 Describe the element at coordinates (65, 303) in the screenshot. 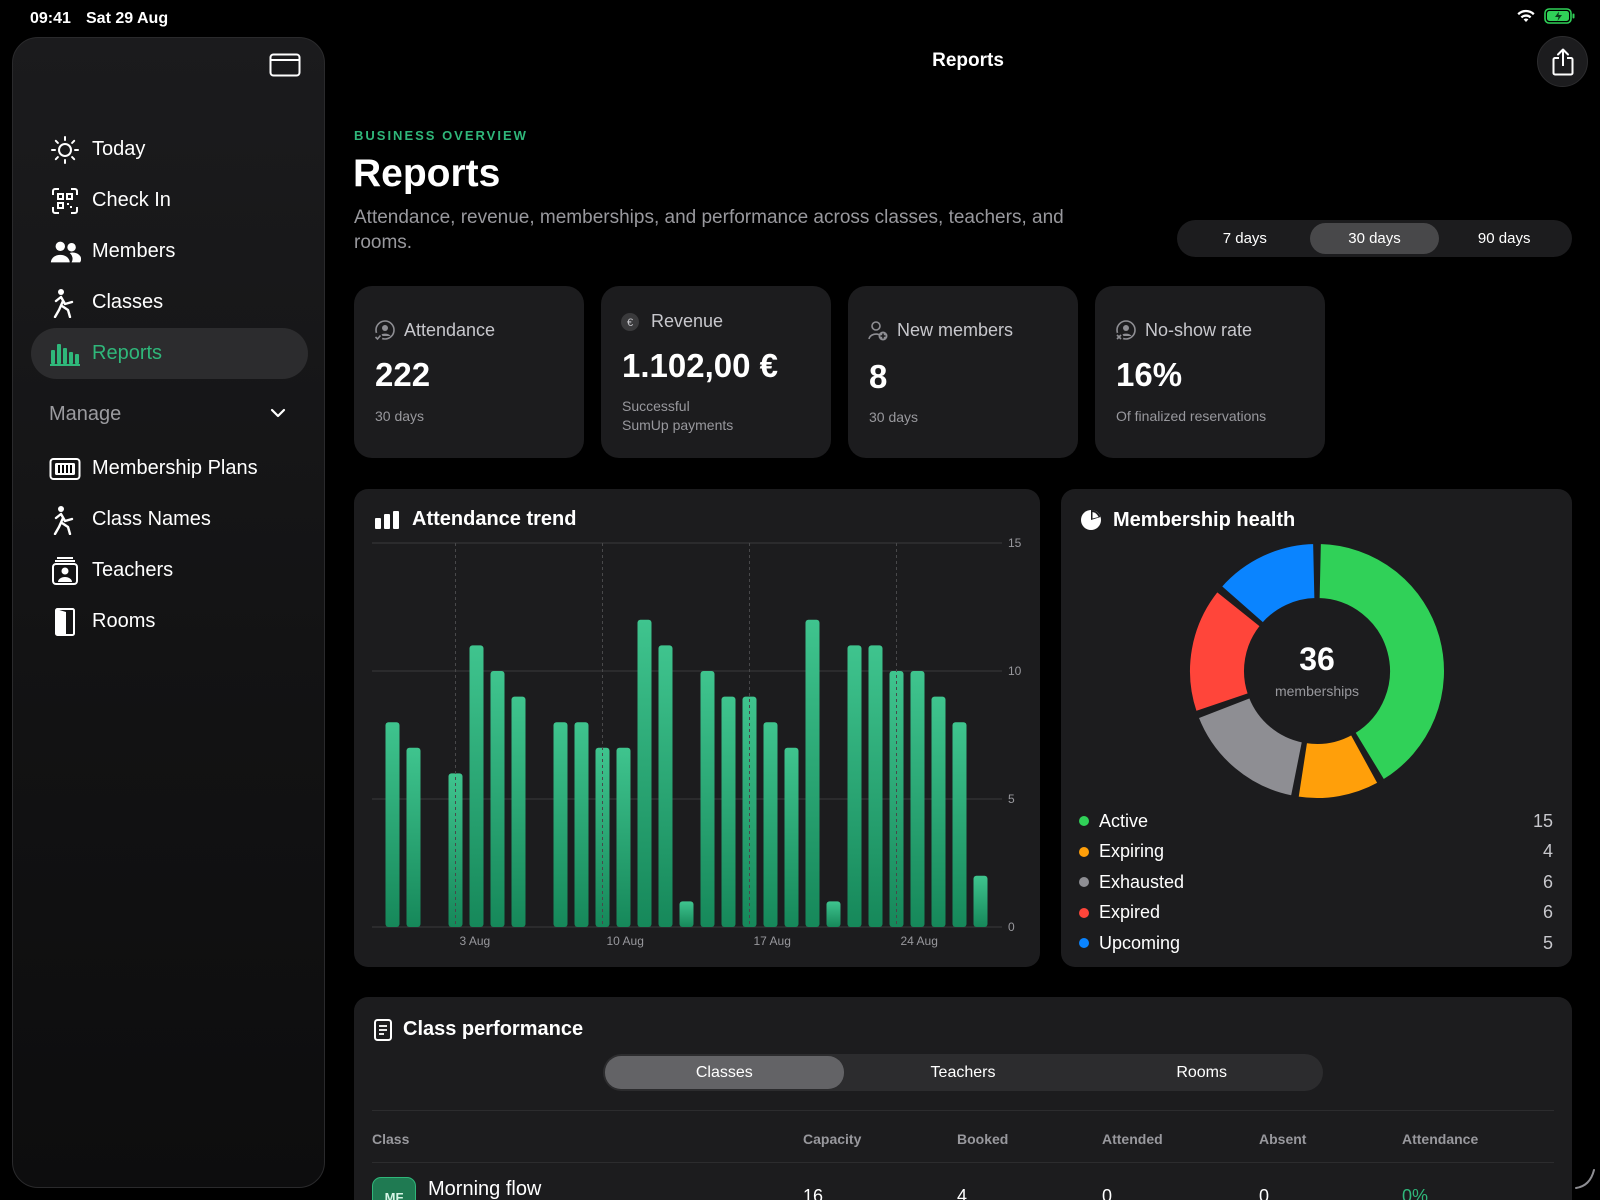

I see `figure-icon` at that location.